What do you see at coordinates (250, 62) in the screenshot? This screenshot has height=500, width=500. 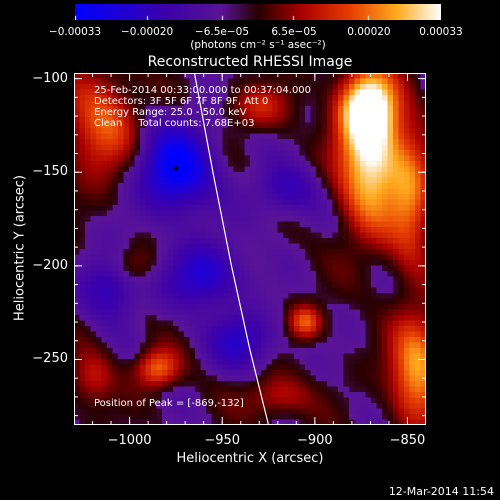 I see `chart-title: Reconstructed RHESSI Image` at bounding box center [250, 62].